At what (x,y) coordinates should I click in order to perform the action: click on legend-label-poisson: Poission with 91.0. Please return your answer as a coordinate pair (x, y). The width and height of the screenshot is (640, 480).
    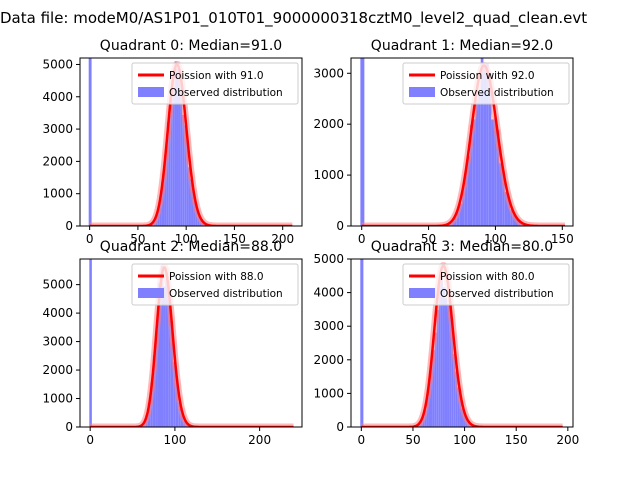
    Looking at the image, I should click on (216, 76).